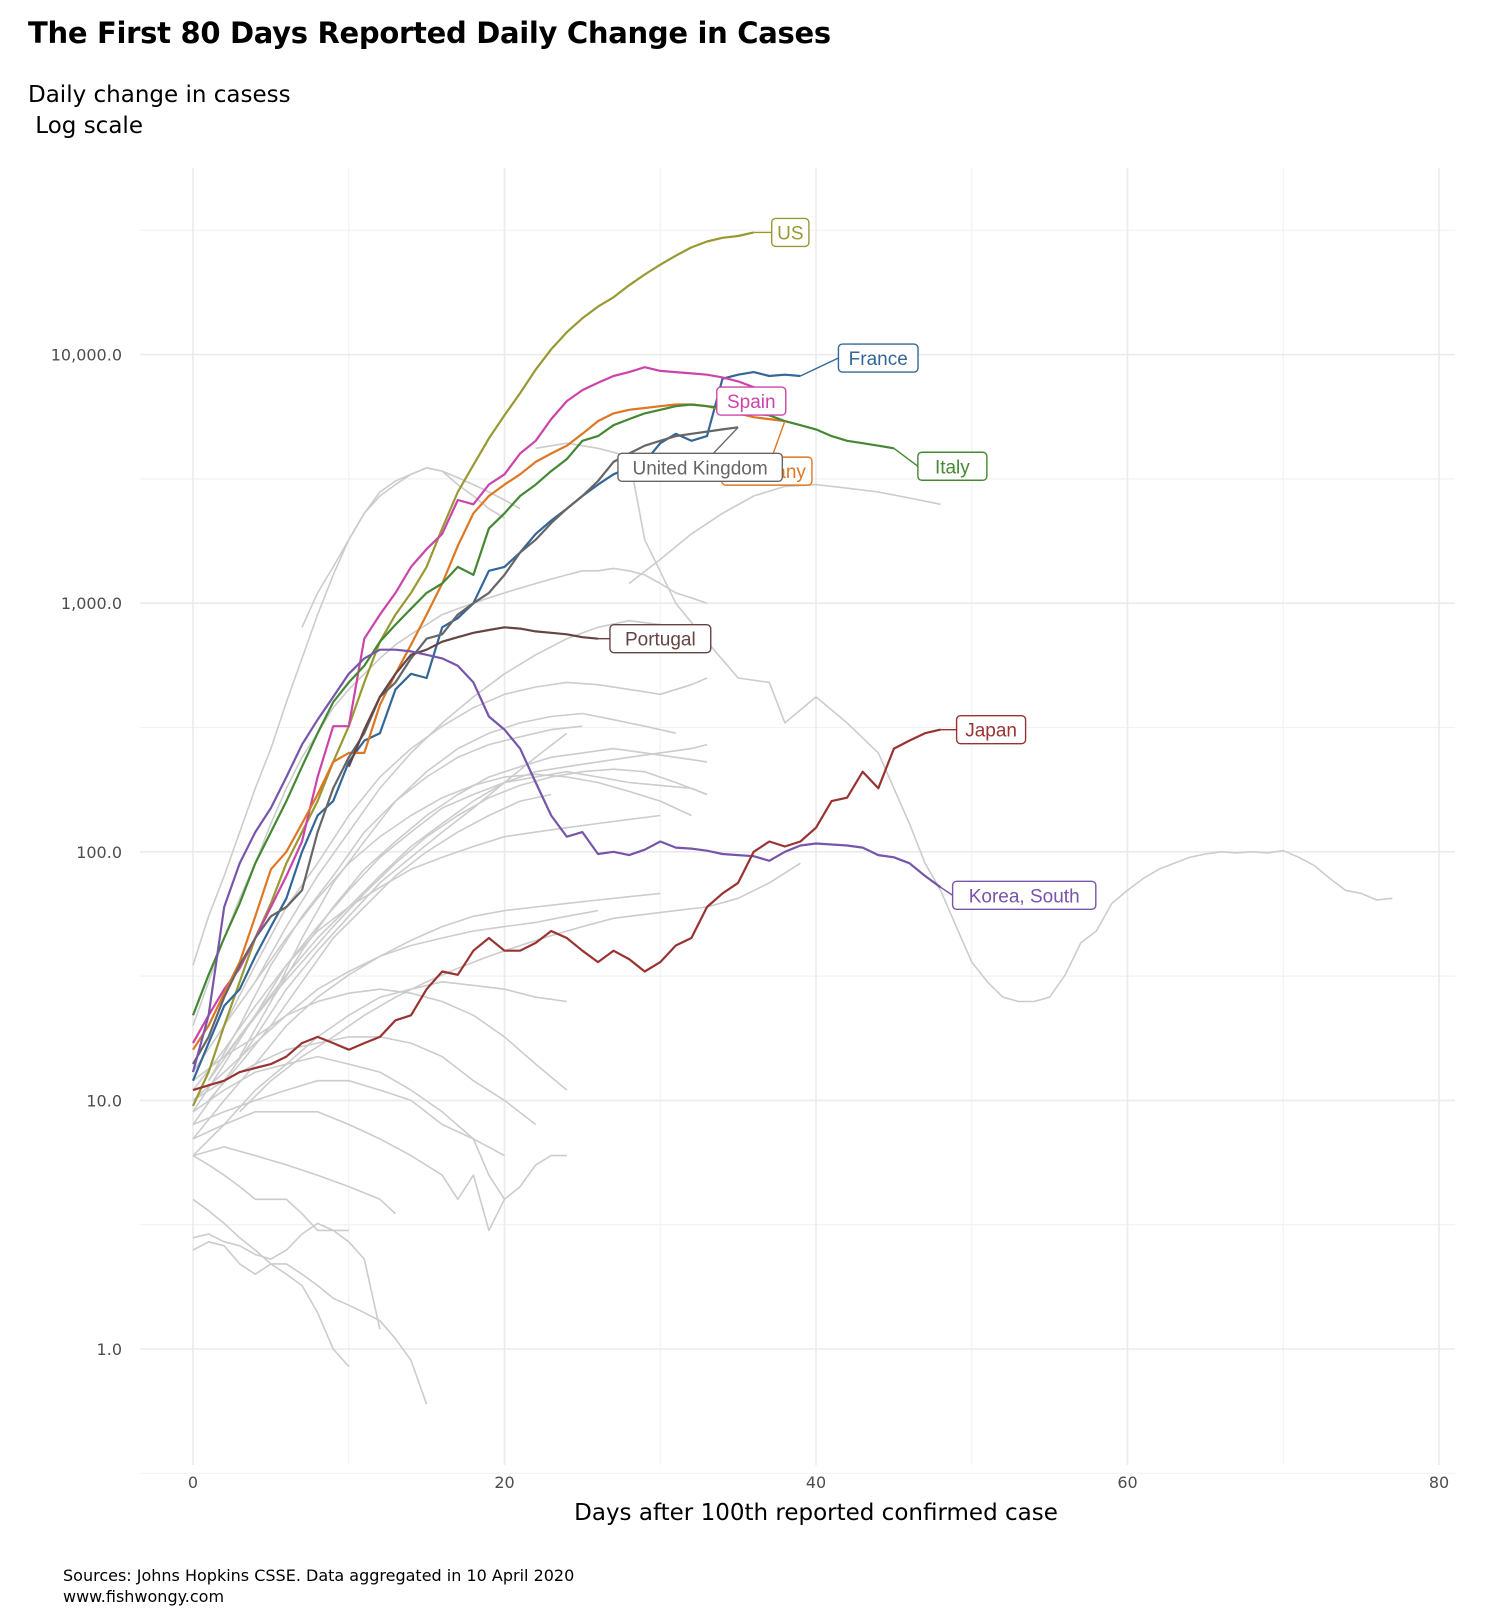 The image size is (1504, 1622). I want to click on subtitle-line-1: Daily change in casess, so click(159, 95).